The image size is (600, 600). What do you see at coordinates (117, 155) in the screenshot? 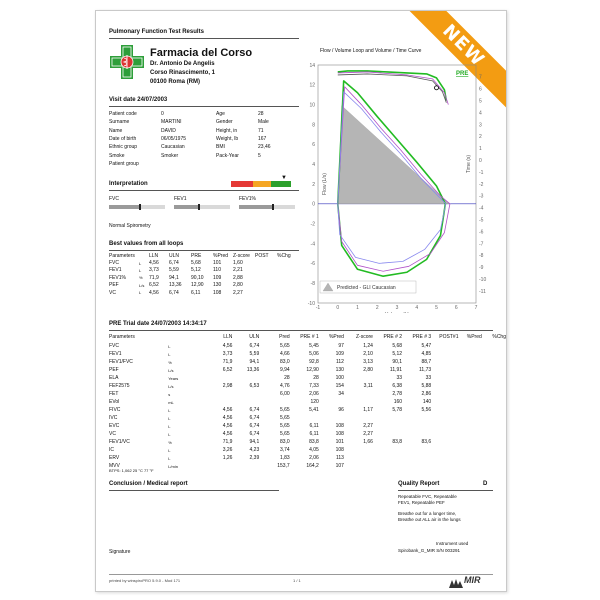
I see `info-label: Smoke` at bounding box center [117, 155].